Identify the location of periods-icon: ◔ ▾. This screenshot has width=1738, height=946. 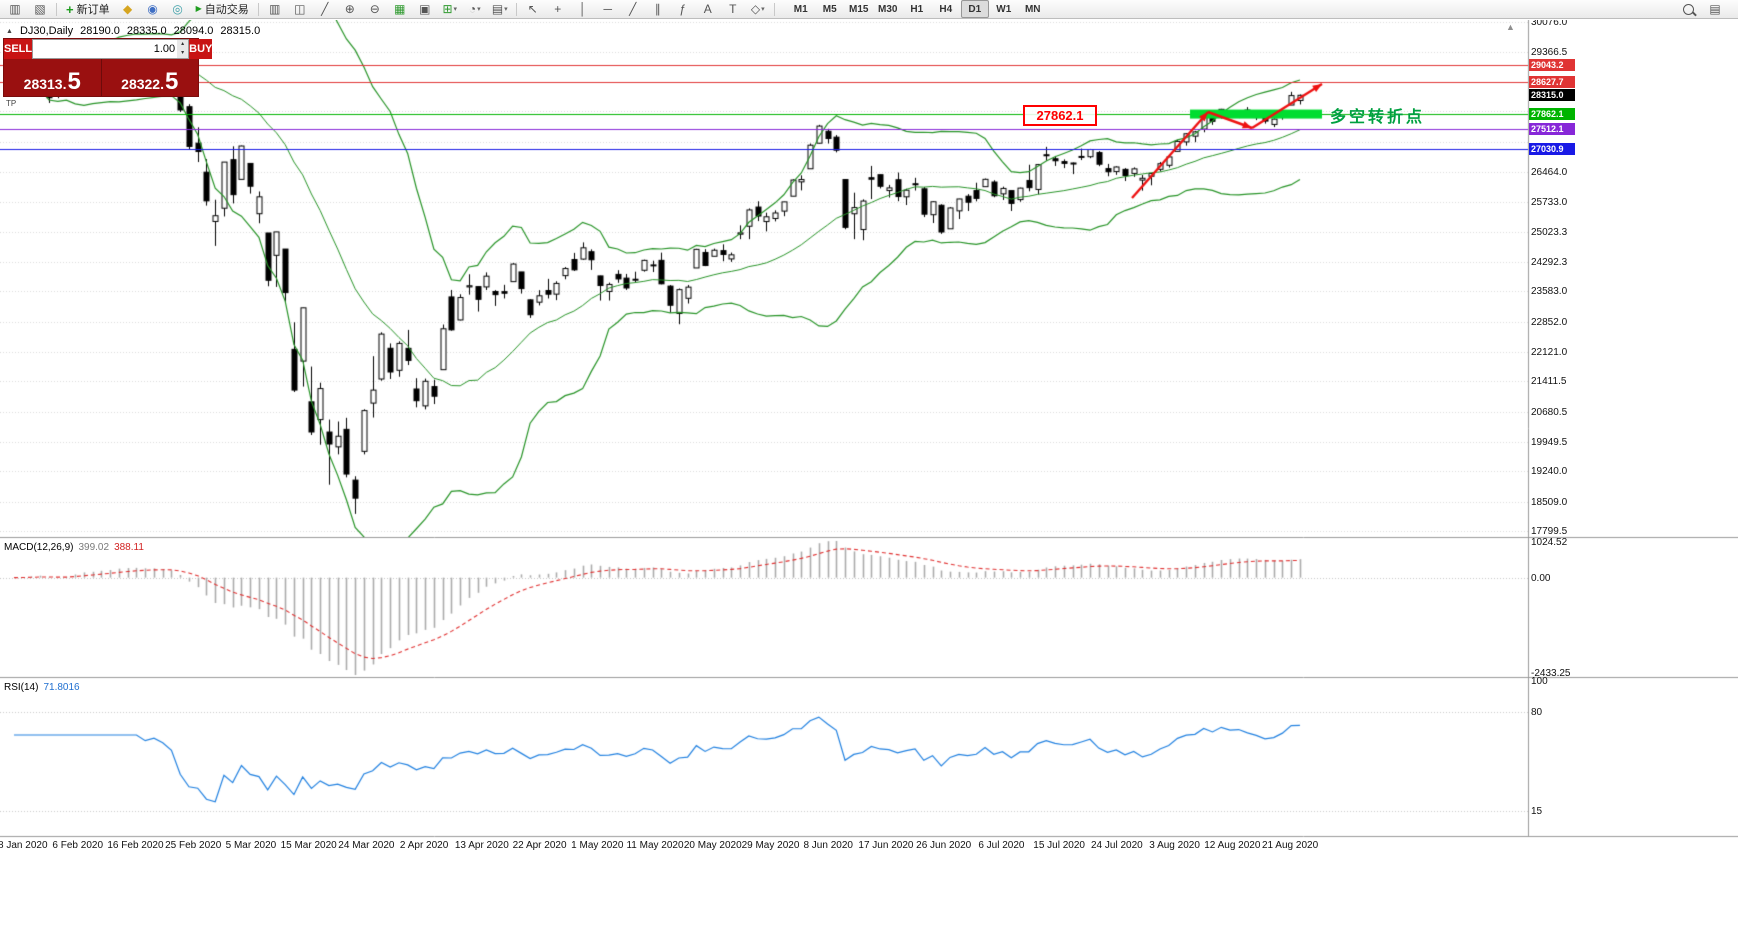
(475, 9).